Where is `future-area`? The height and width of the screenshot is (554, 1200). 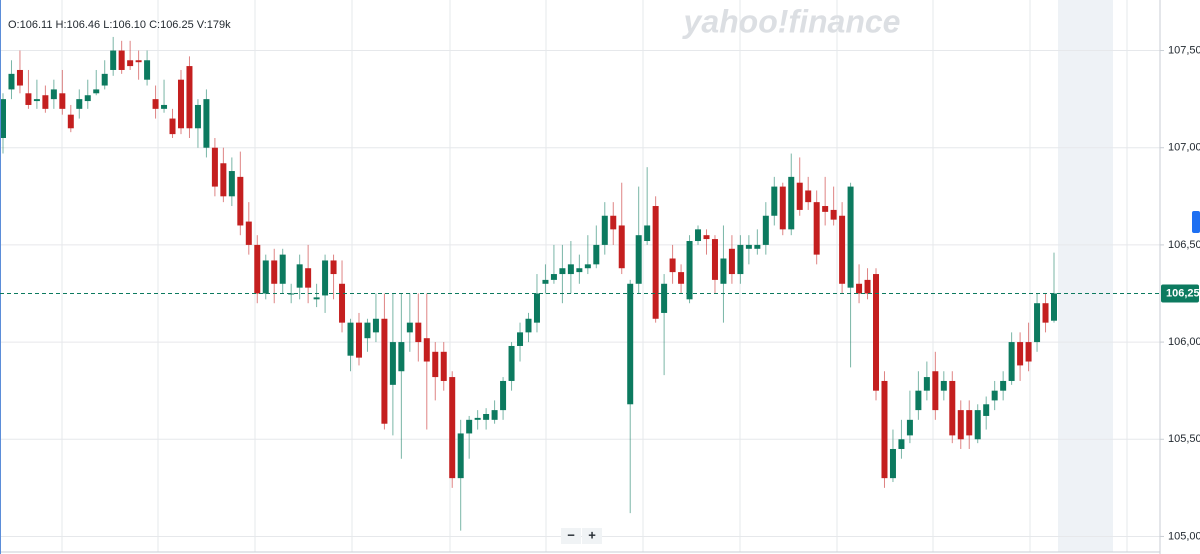 future-area is located at coordinates (1085, 276).